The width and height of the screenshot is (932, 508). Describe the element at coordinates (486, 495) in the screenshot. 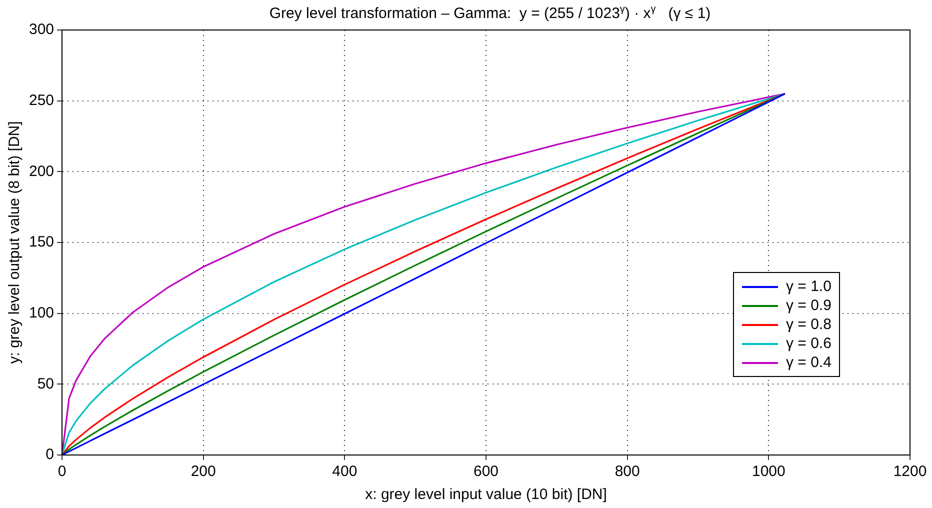

I see `x-axis-title: x: grey level input value (10 bit) [DN]` at that location.